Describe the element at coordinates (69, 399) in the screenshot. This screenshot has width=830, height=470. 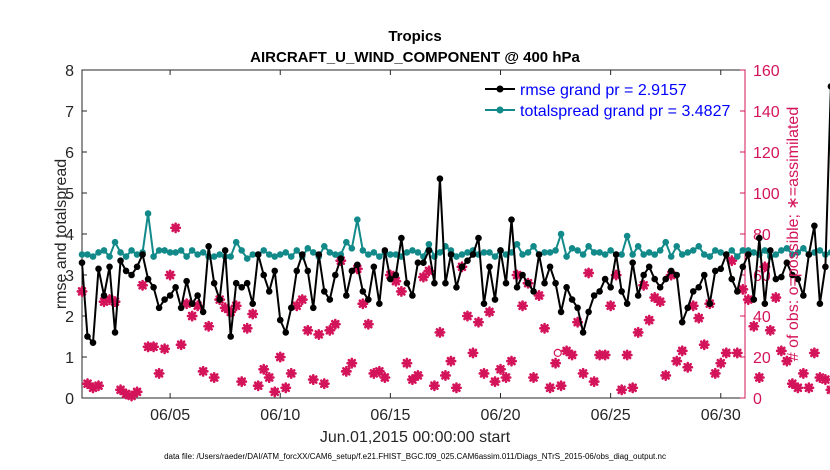
I see `y-tick-label: 0` at that location.